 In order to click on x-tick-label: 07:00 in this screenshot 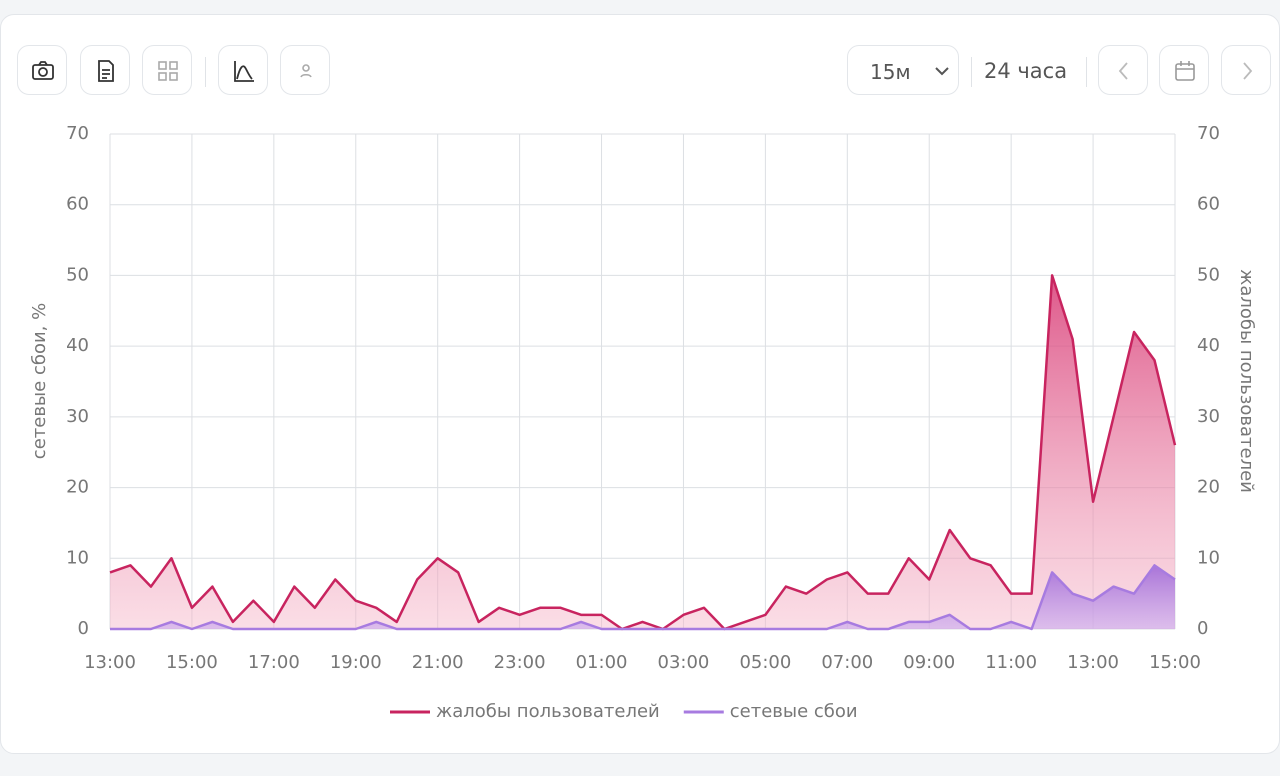, I will do `click(847, 662)`.